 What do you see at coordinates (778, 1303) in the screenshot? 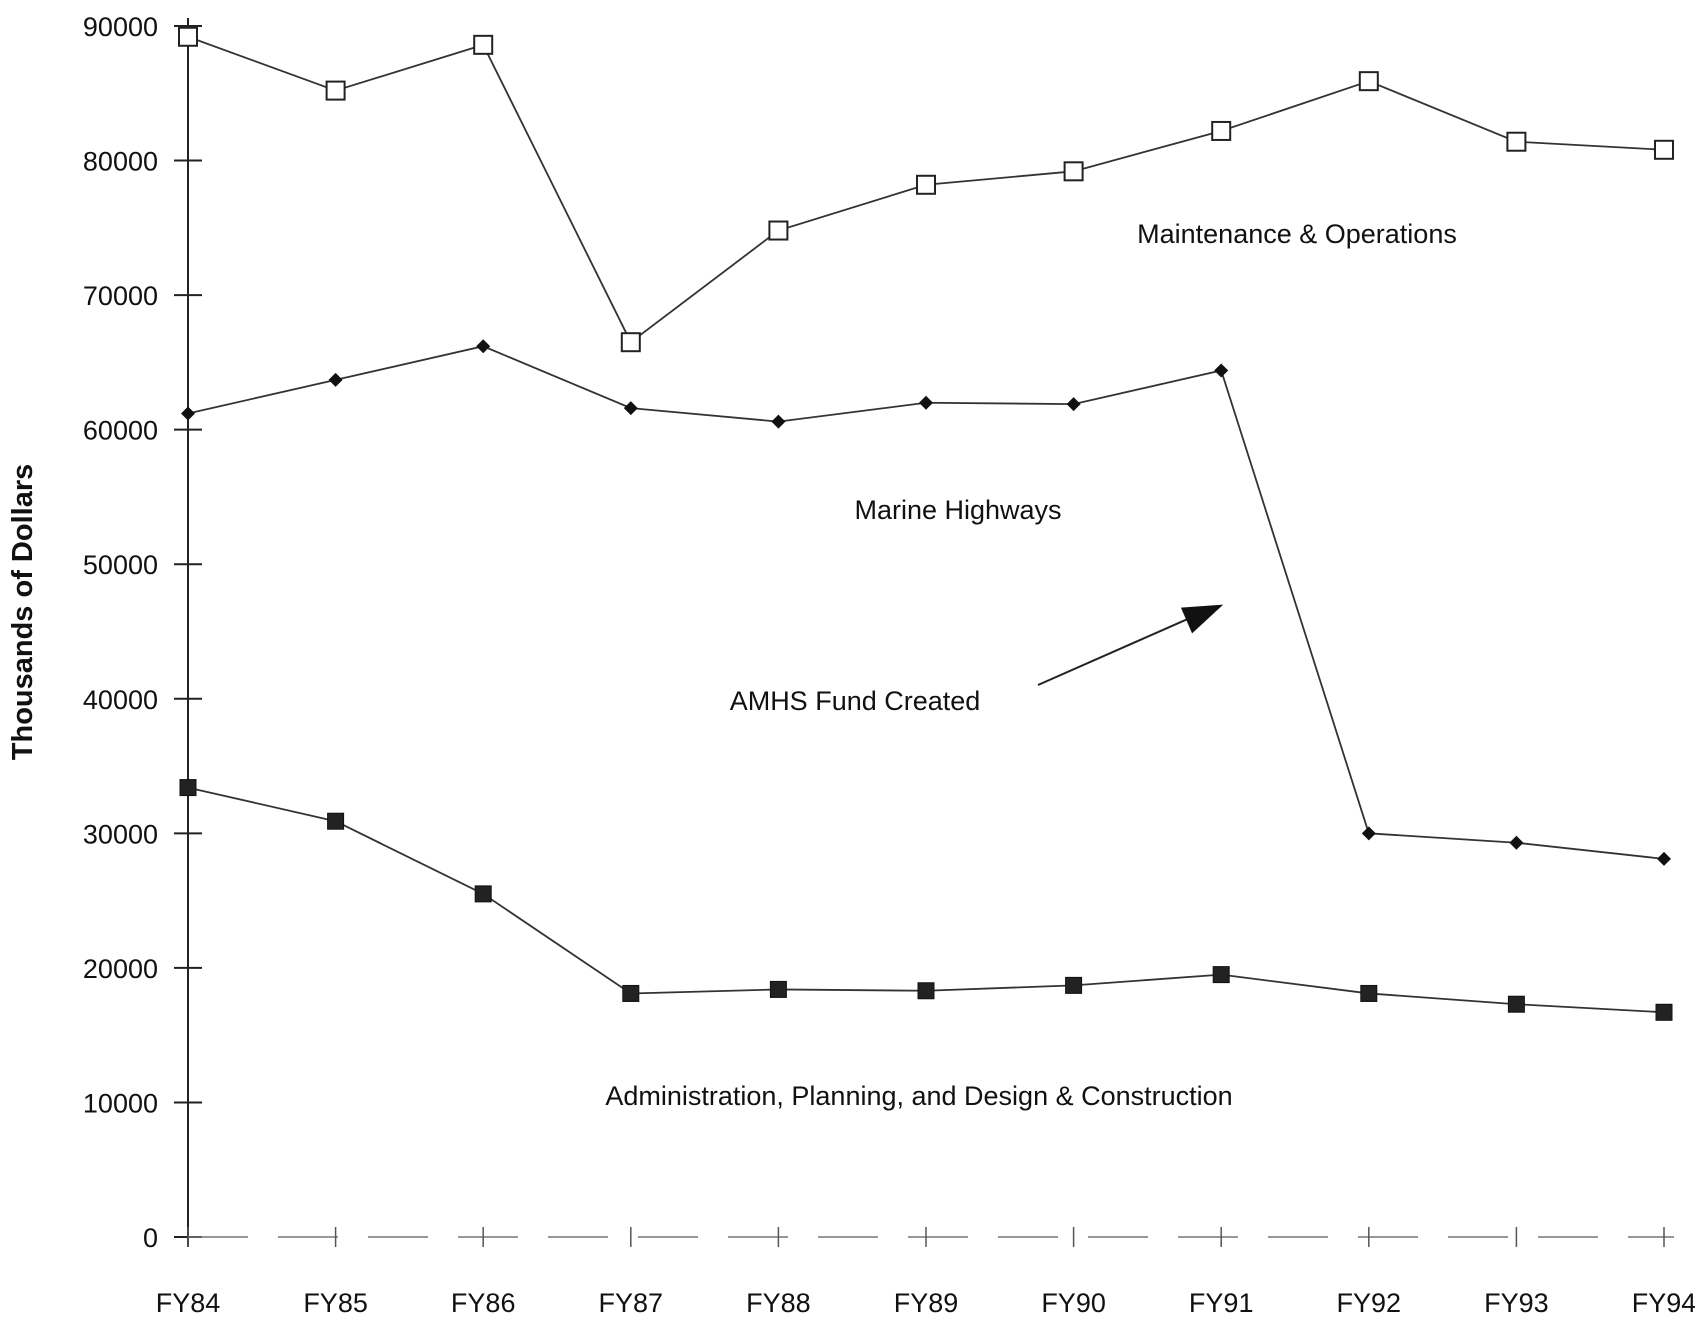
I see `x-tick-label: FY88` at bounding box center [778, 1303].